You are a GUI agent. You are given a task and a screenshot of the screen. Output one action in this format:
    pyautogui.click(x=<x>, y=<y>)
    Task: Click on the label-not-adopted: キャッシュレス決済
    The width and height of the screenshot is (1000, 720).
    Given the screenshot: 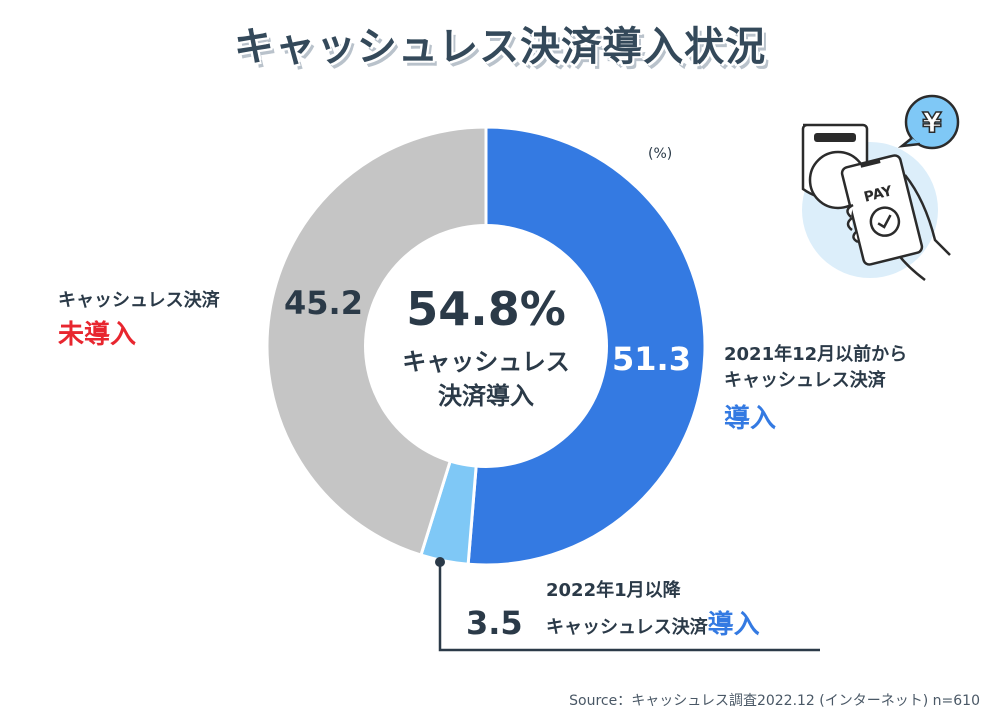 What is the action you would take?
    pyautogui.click(x=139, y=300)
    